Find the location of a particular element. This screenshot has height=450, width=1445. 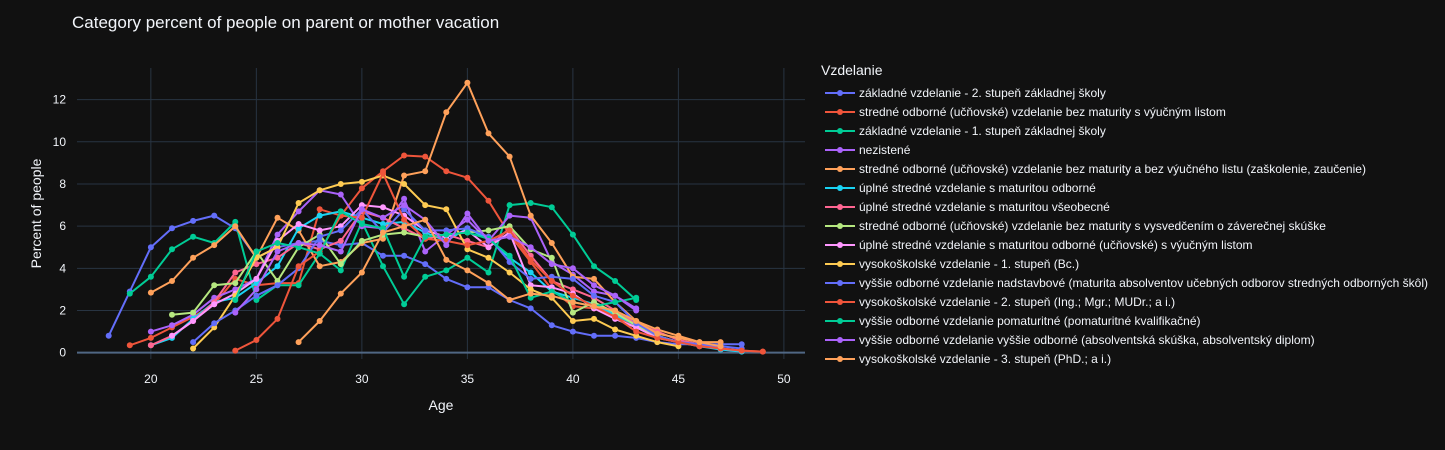

legend-item: nezistené is located at coordinates (1124, 149).